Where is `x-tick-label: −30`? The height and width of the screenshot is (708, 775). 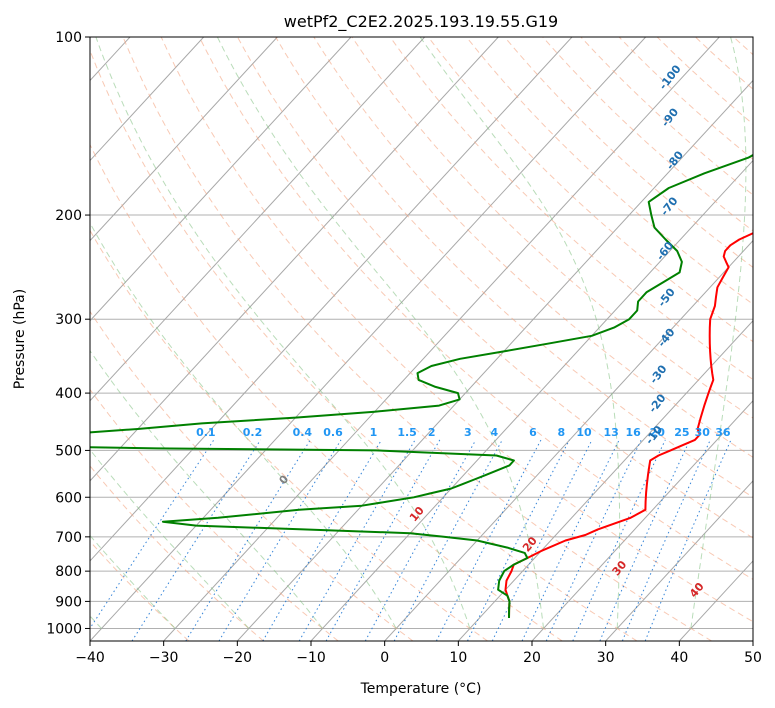
x-tick-label: −30 is located at coordinates (164, 658).